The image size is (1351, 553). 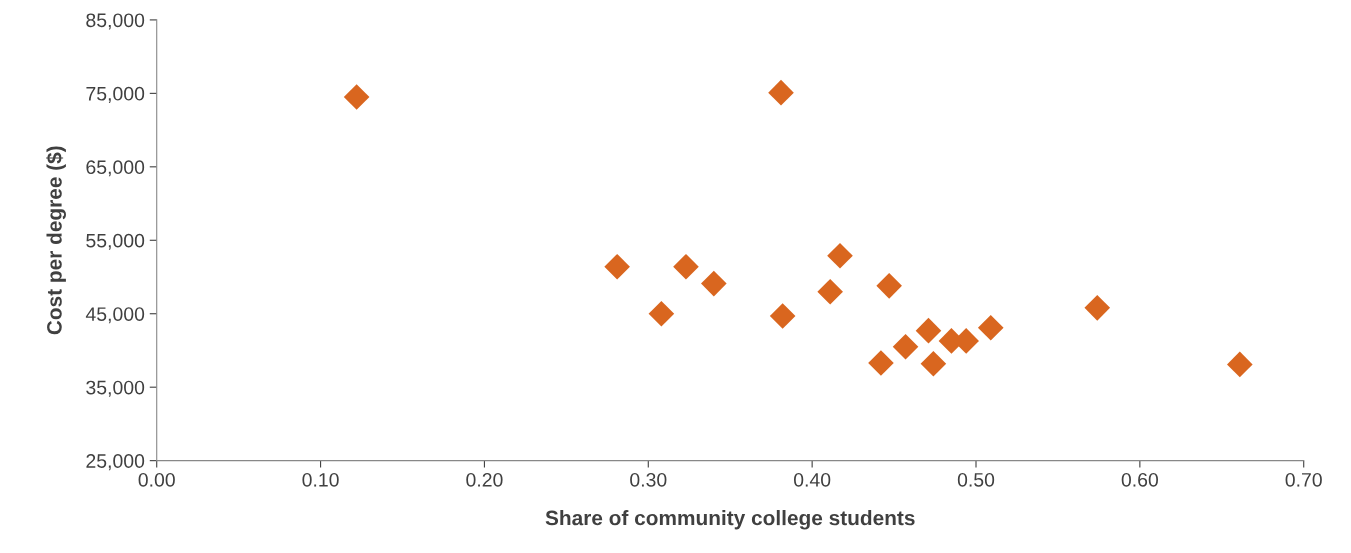 I want to click on y-tick-label: 85,000, so click(x=115, y=21).